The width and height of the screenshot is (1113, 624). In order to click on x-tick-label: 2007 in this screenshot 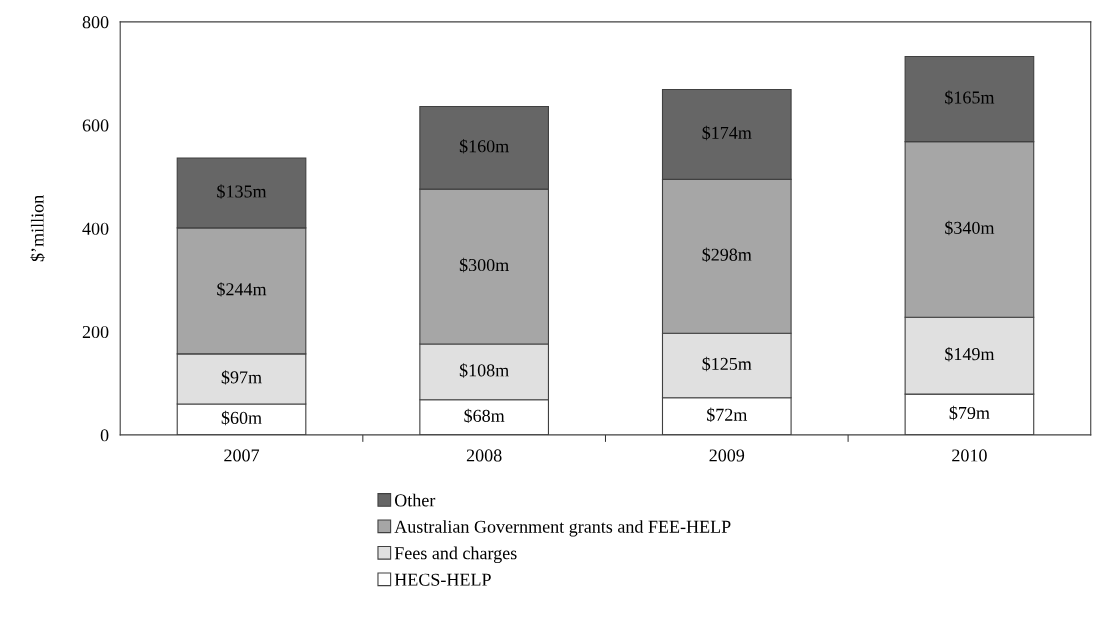, I will do `click(242, 455)`.